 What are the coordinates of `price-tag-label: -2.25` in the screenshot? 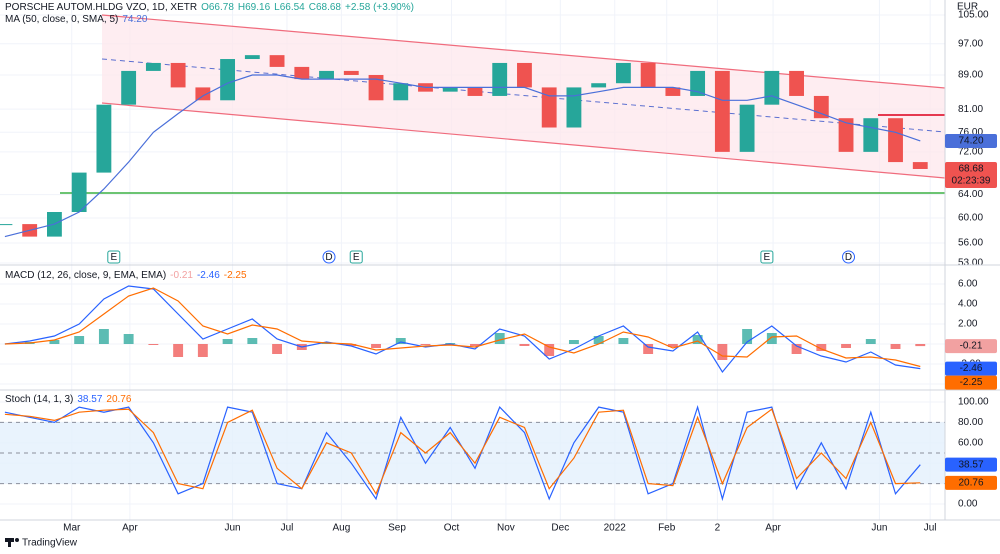 It's located at (971, 382).